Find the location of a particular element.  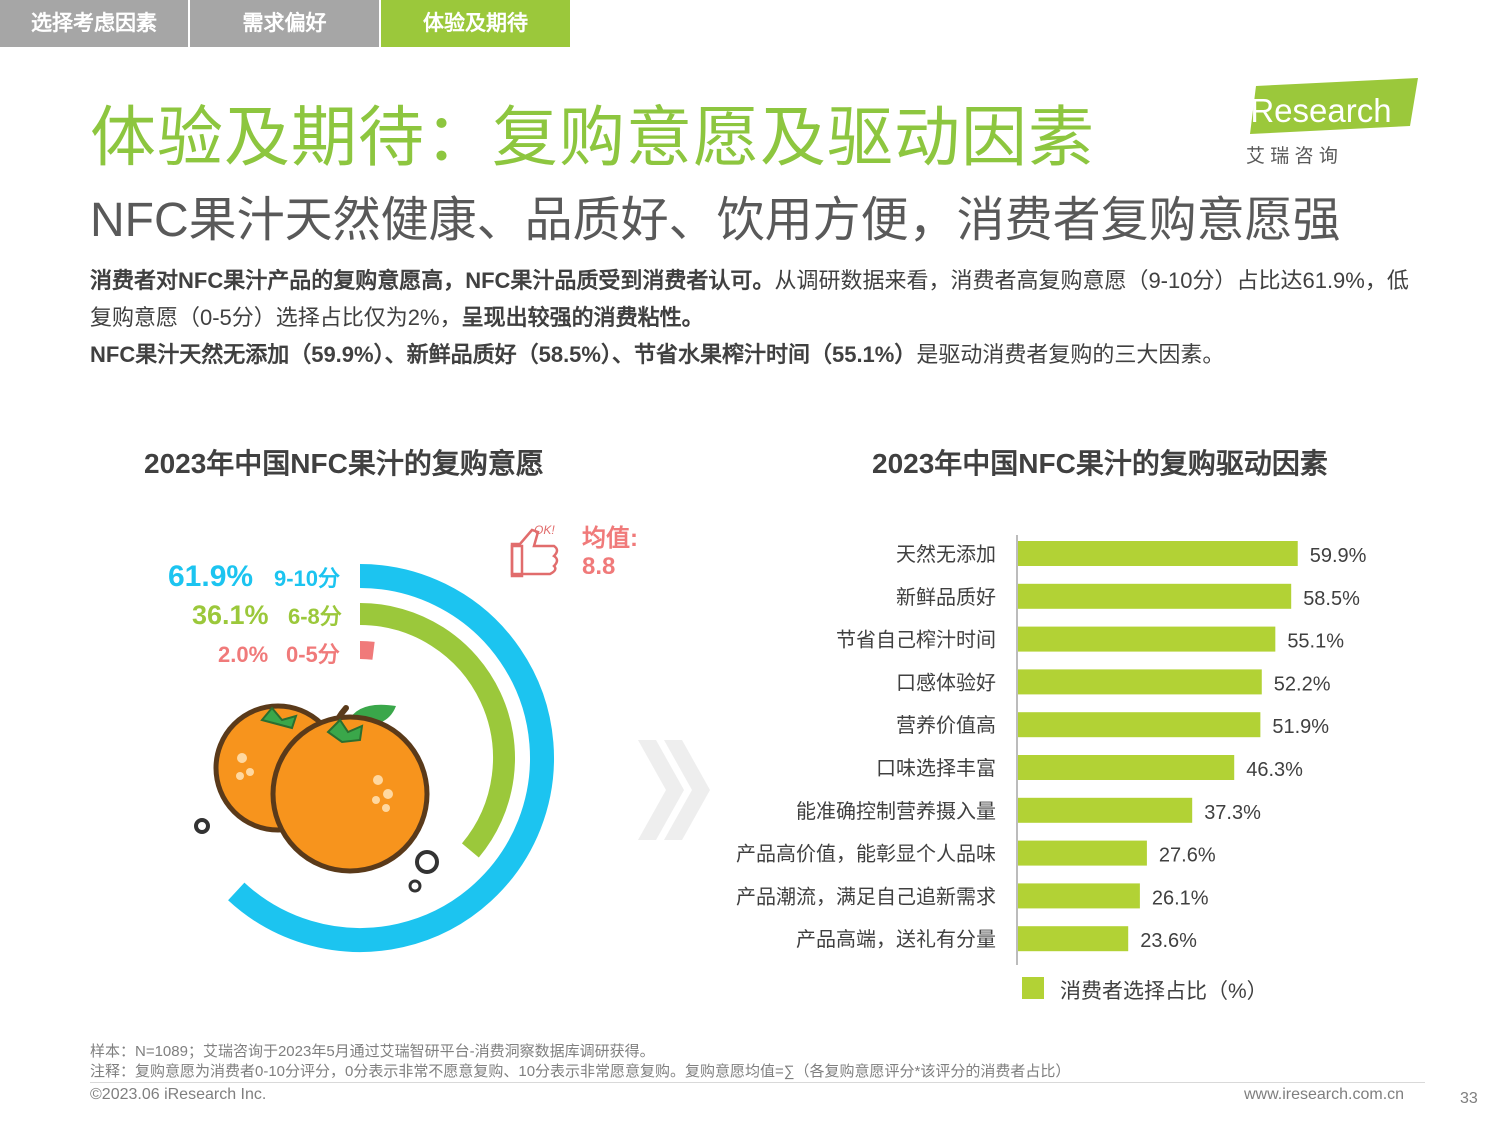

category-label: 新鲜品质好 is located at coordinates (946, 597).